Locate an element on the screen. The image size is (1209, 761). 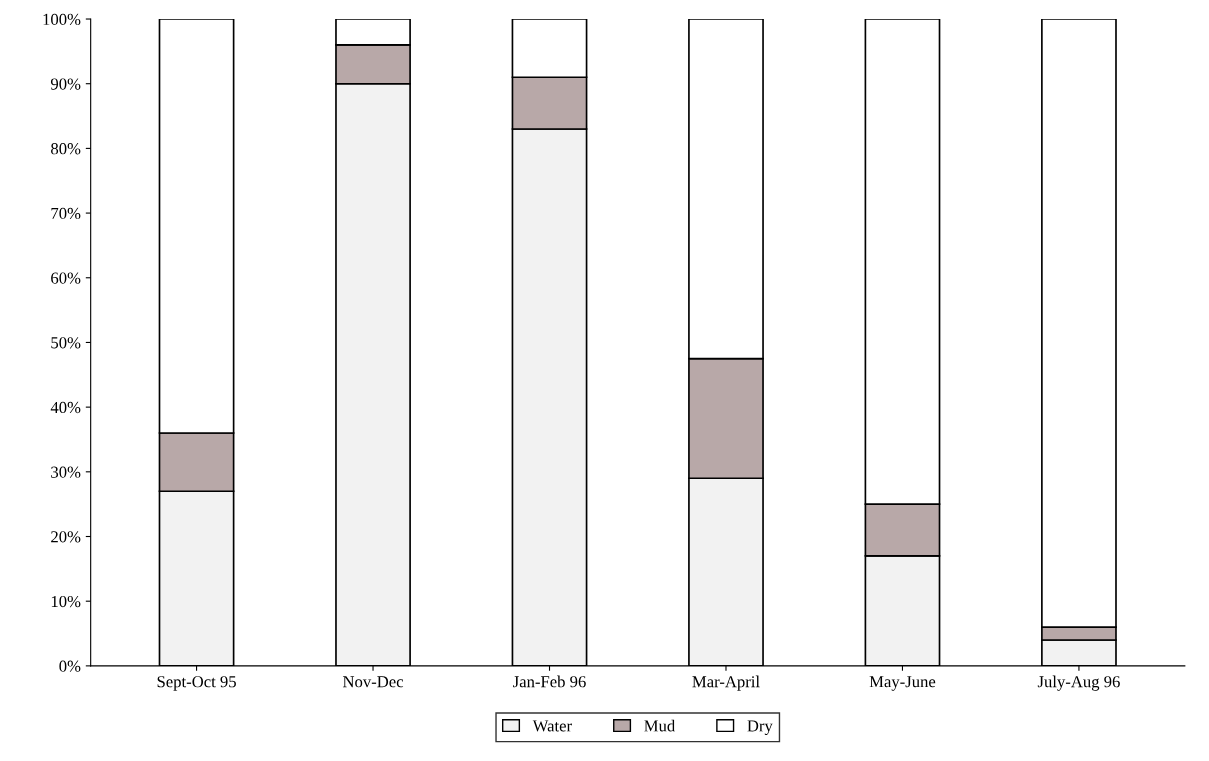
x-tick-label: July-Aug 96 is located at coordinates (1078, 683).